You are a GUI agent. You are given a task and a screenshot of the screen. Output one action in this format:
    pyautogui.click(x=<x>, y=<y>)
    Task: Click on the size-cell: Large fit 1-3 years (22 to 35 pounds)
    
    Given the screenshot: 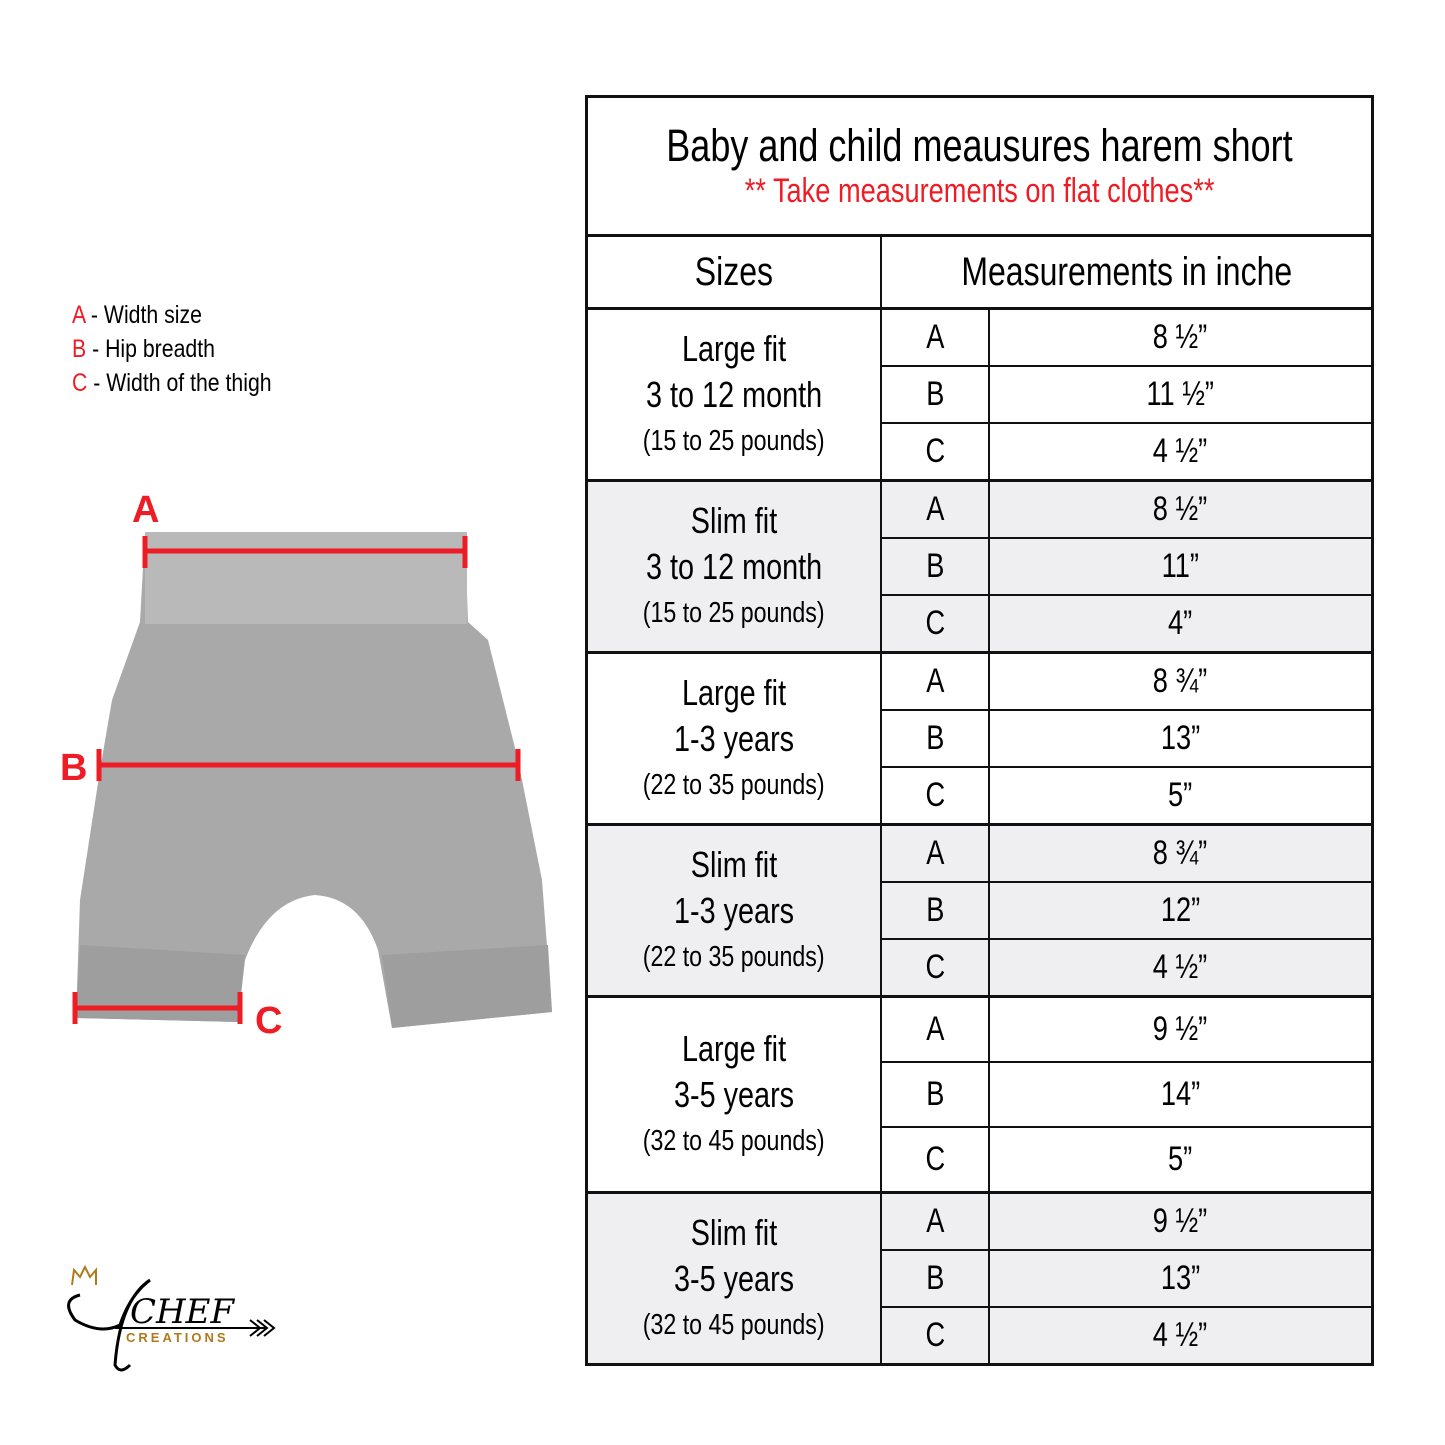 What is the action you would take?
    pyautogui.click(x=733, y=738)
    